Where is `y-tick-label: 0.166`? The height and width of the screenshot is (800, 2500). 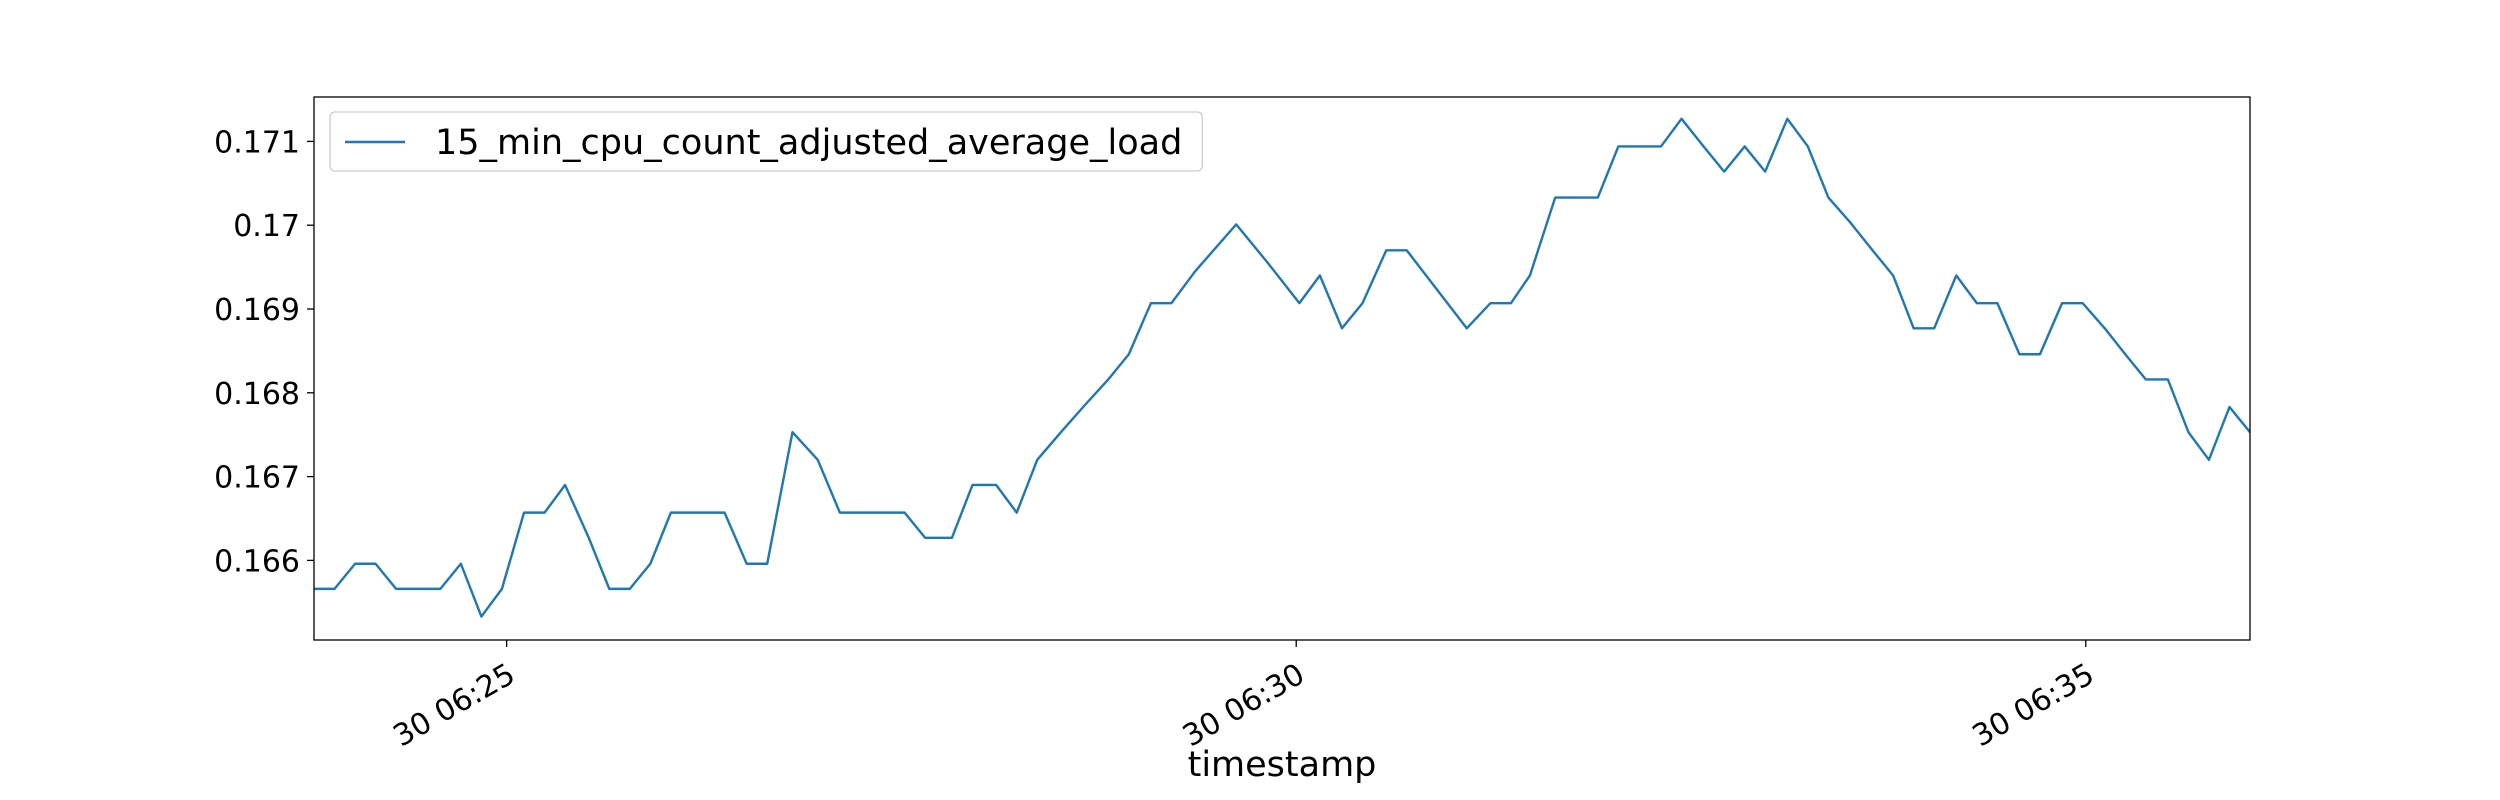 y-tick-label: 0.166 is located at coordinates (257, 561).